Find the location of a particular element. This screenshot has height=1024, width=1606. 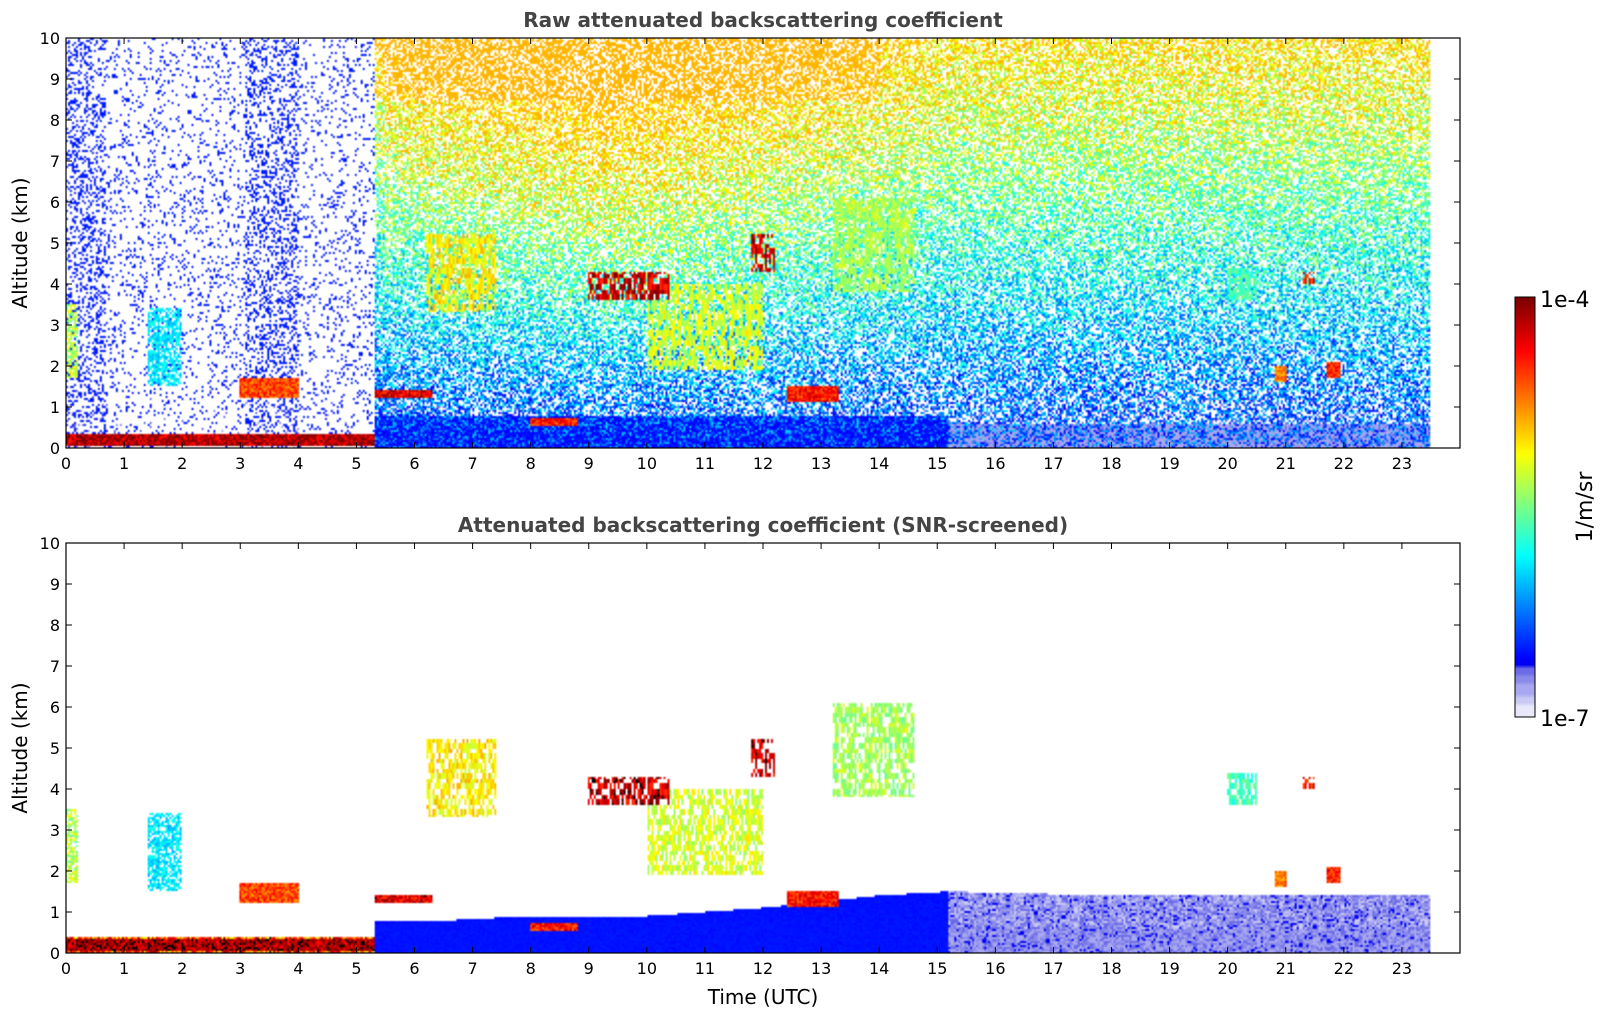

x-tick-label-screened: 7 is located at coordinates (472, 968).